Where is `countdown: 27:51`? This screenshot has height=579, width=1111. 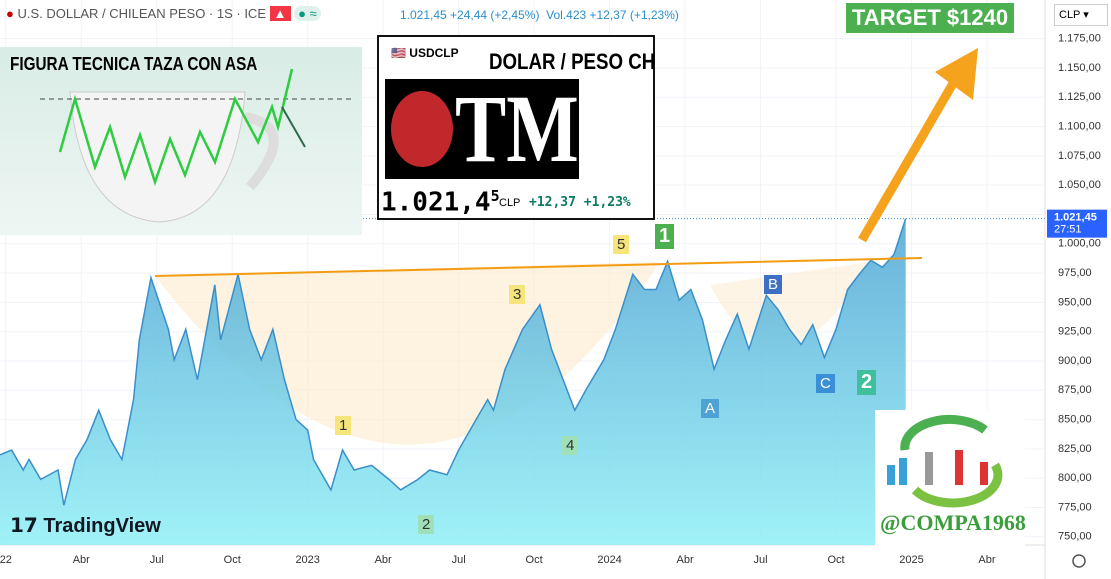
countdown: 27:51 is located at coordinates (1068, 230).